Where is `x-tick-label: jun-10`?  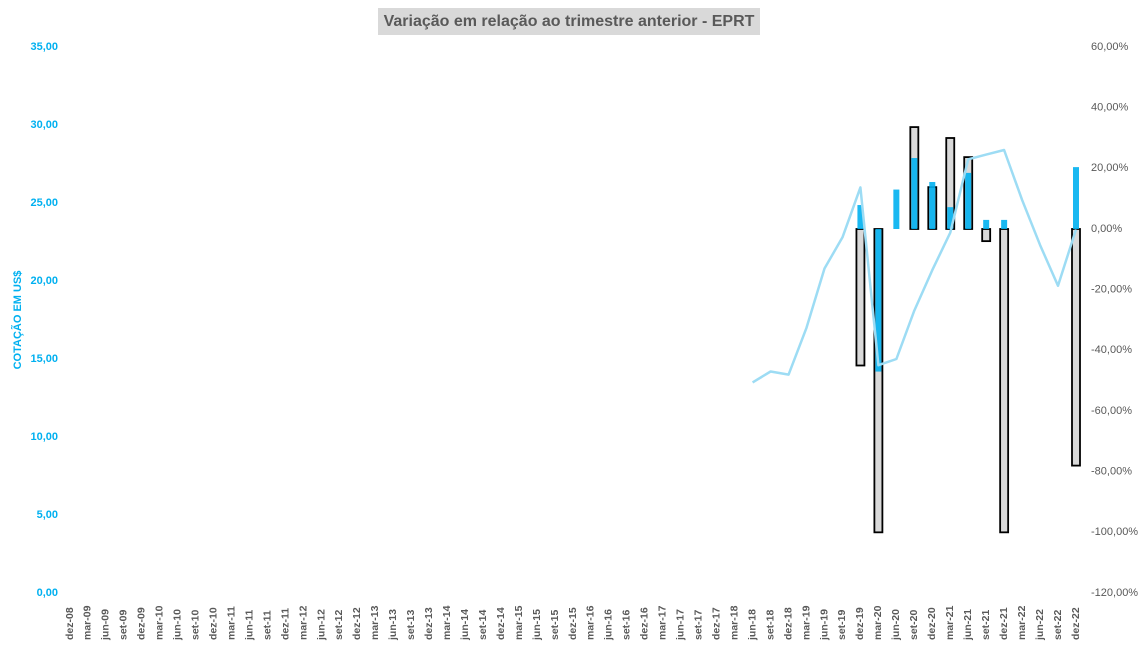
x-tick-label: jun-10 is located at coordinates (178, 625).